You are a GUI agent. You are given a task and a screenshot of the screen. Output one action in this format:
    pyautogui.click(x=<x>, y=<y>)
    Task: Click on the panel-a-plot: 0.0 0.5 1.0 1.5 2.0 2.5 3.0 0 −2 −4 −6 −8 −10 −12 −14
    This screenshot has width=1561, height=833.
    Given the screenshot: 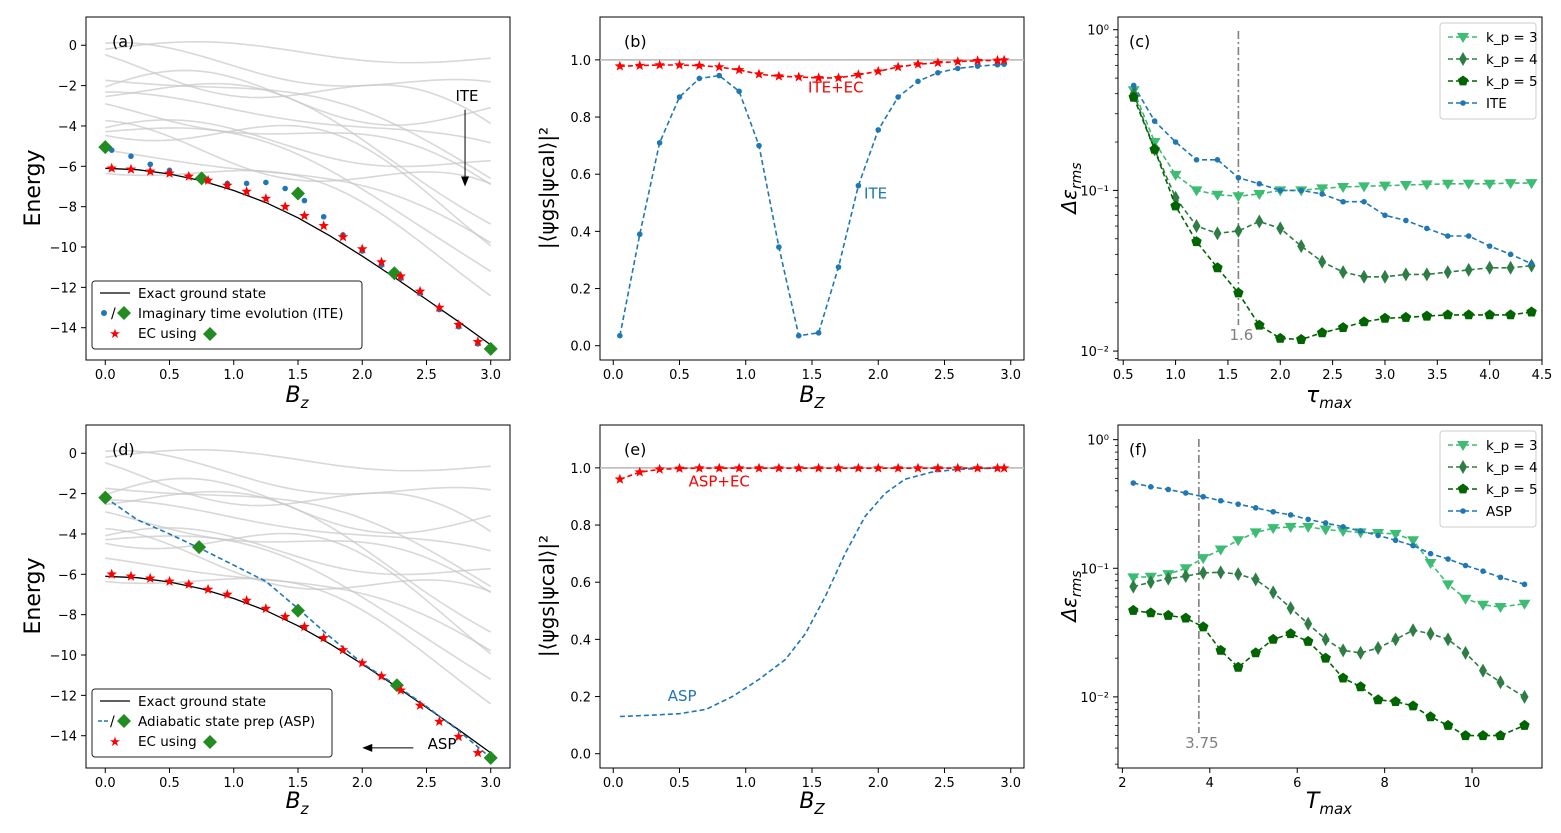 What is the action you would take?
    pyautogui.click(x=276, y=211)
    